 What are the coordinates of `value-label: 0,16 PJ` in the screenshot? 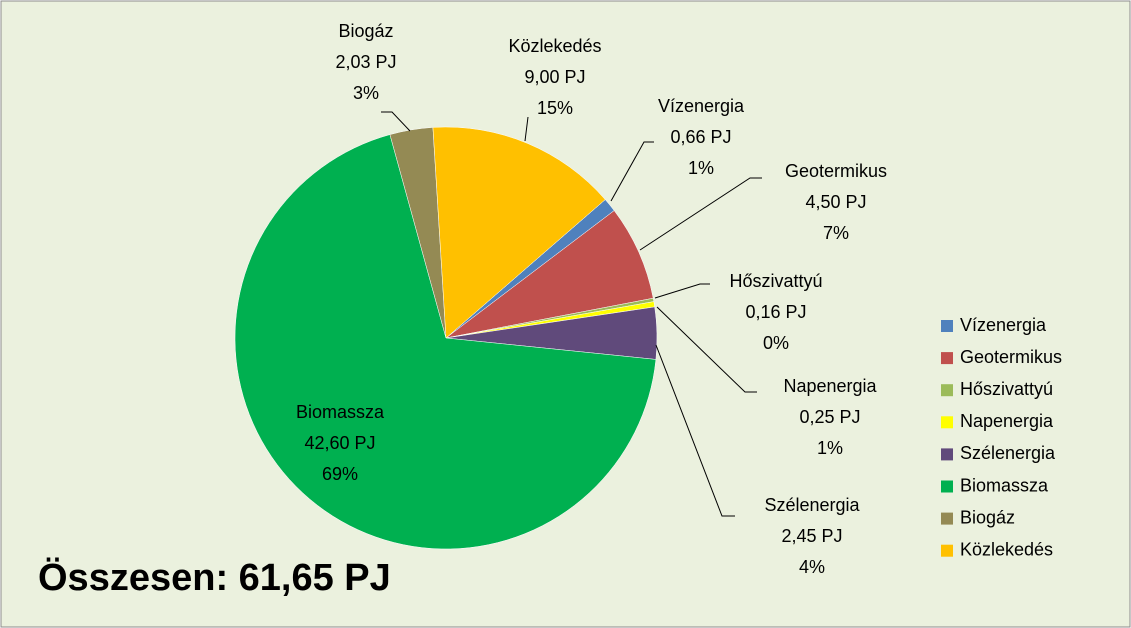 It's located at (775, 312).